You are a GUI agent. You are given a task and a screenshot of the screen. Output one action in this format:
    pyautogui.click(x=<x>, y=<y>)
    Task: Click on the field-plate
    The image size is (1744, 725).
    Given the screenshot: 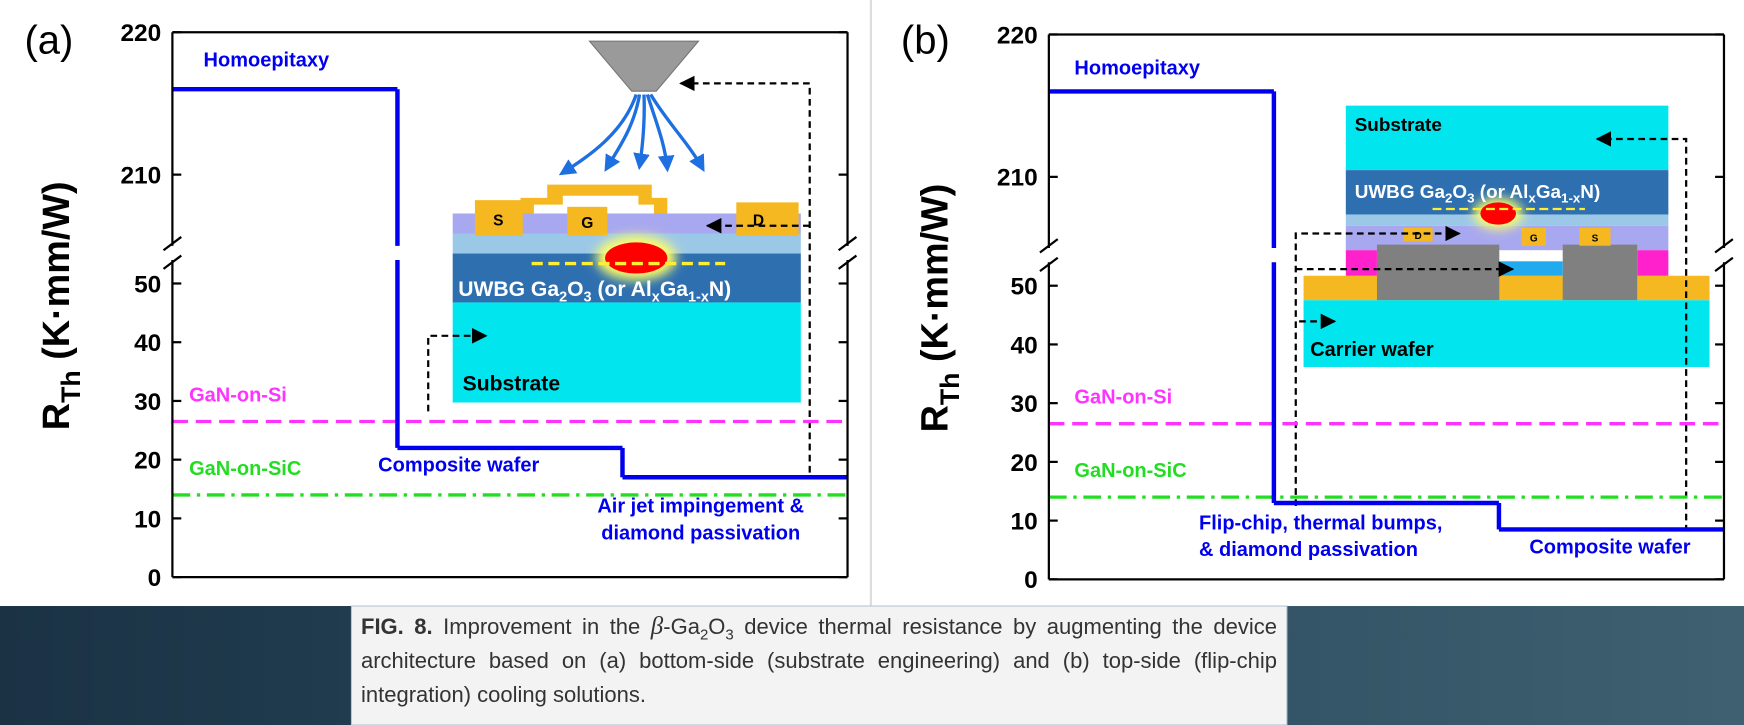 What is the action you would take?
    pyautogui.click(x=594, y=199)
    